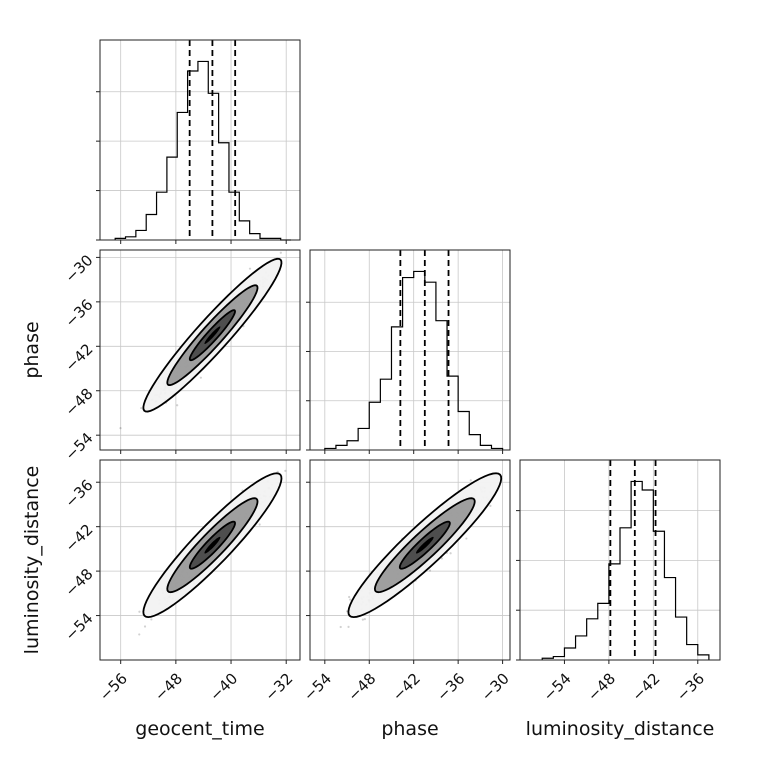 The image size is (760, 765). I want to click on histogram-panel-geocent_time, so click(198, 141).